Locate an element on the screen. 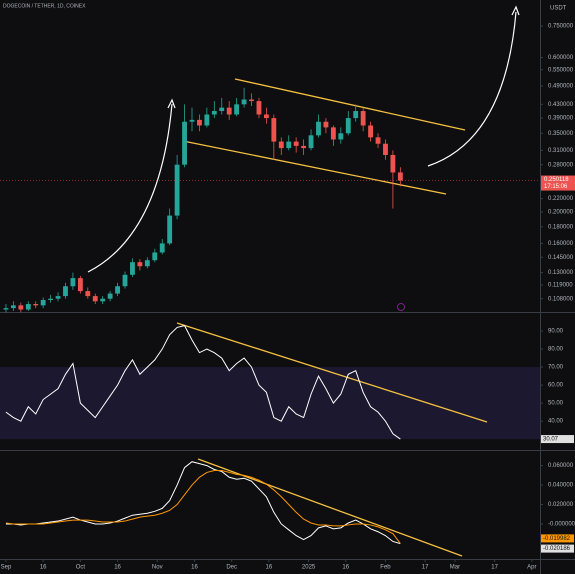 Image resolution: width=575 pixels, height=574 pixels. y-tick-label: 0.160000 is located at coordinates (561, 244).